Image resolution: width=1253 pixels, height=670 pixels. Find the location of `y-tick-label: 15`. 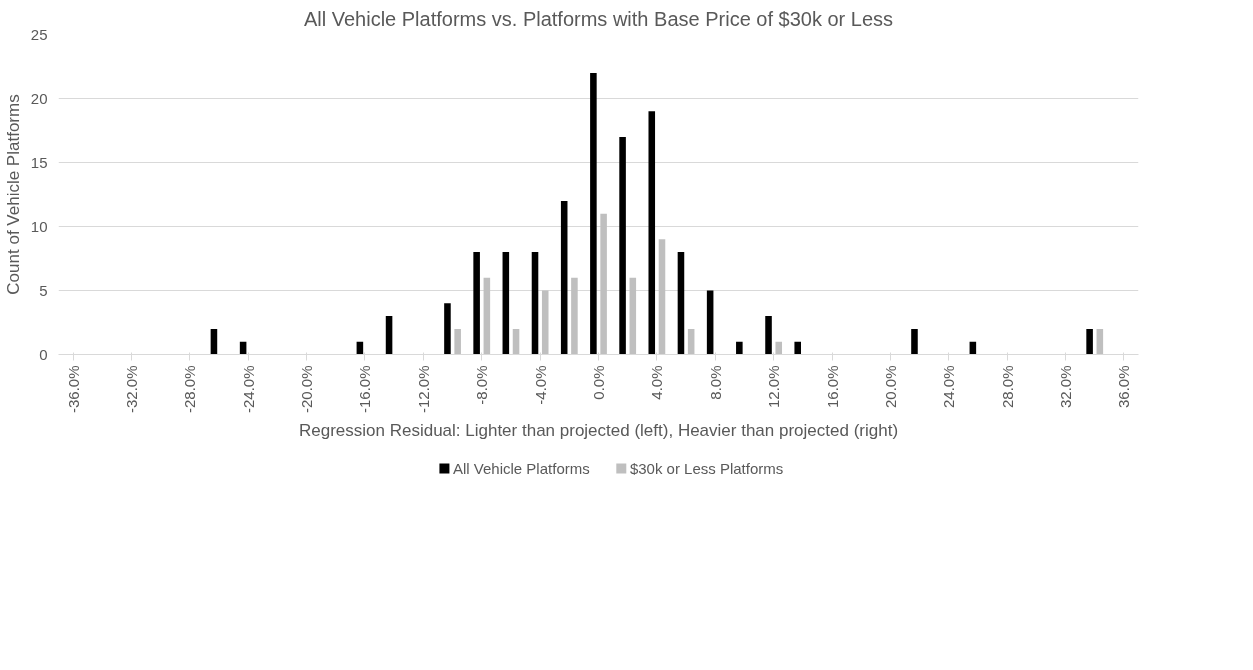

y-tick-label: 15 is located at coordinates (39, 162).